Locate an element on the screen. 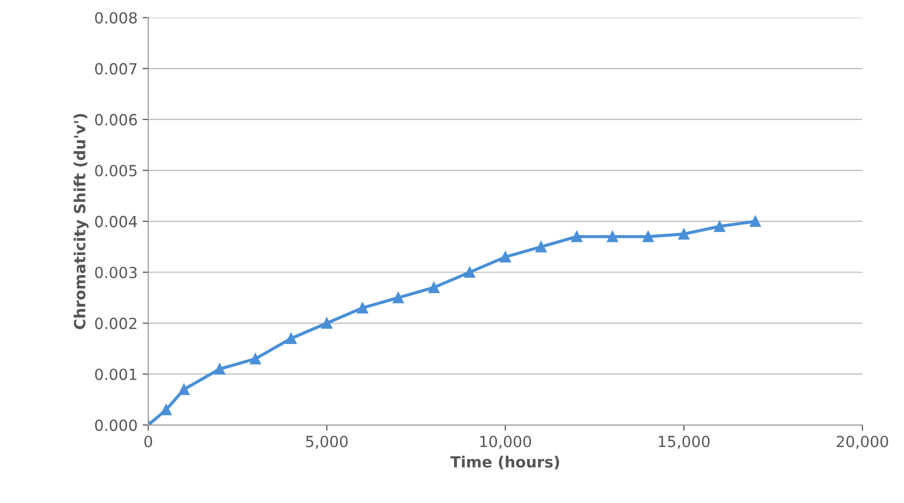 Image resolution: width=904 pixels, height=503 pixels. y-tick-label: 0.007 is located at coordinates (116, 69).